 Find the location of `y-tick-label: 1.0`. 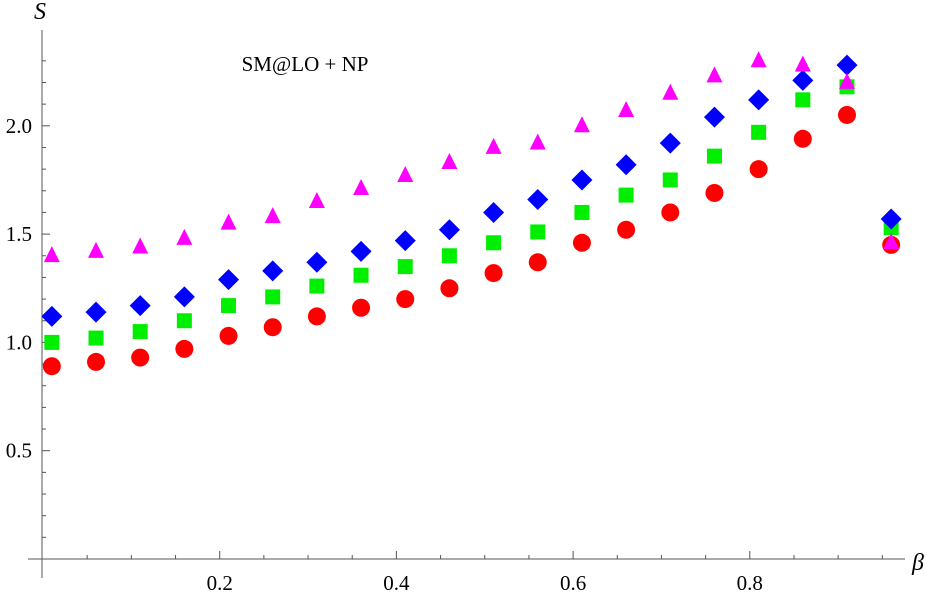

y-tick-label: 1.0 is located at coordinates (19, 342).